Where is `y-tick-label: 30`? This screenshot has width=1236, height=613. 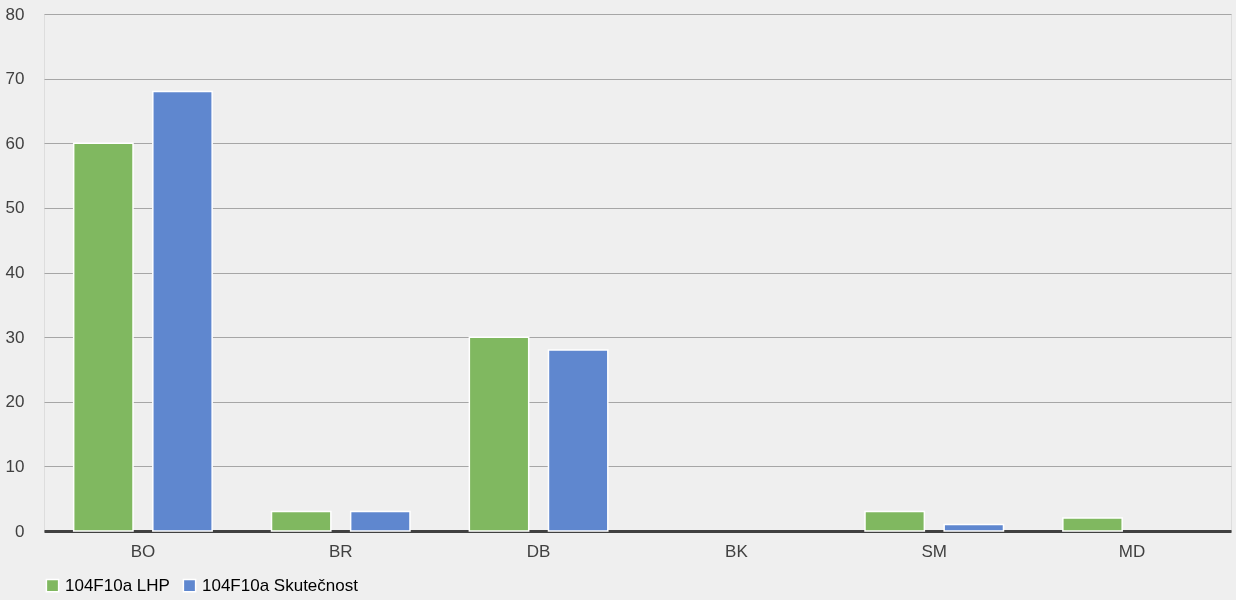 y-tick-label: 30 is located at coordinates (15, 337).